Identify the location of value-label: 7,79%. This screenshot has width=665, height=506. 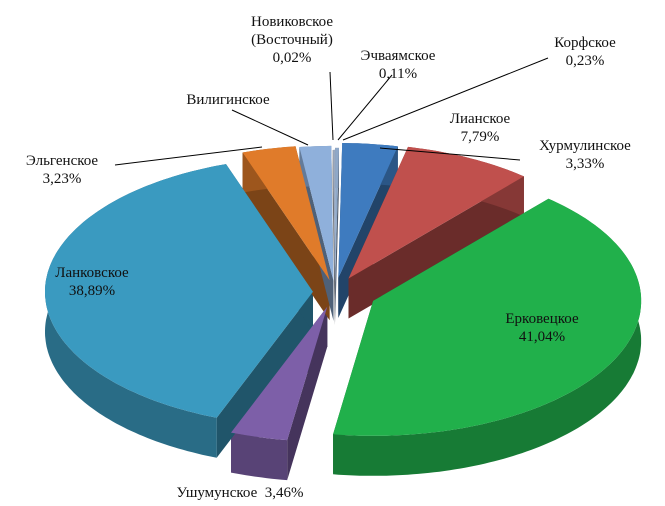
(480, 137).